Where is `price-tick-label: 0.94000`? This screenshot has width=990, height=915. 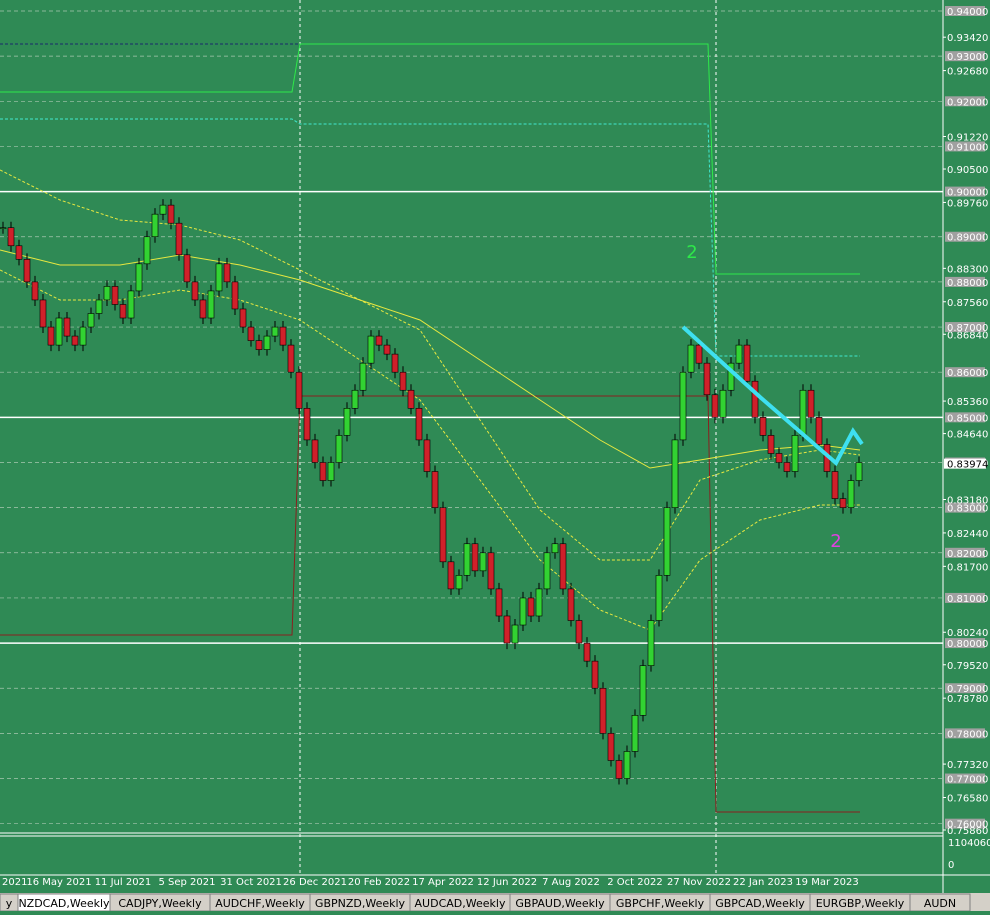
price-tick-label: 0.94000 is located at coordinates (967, 12).